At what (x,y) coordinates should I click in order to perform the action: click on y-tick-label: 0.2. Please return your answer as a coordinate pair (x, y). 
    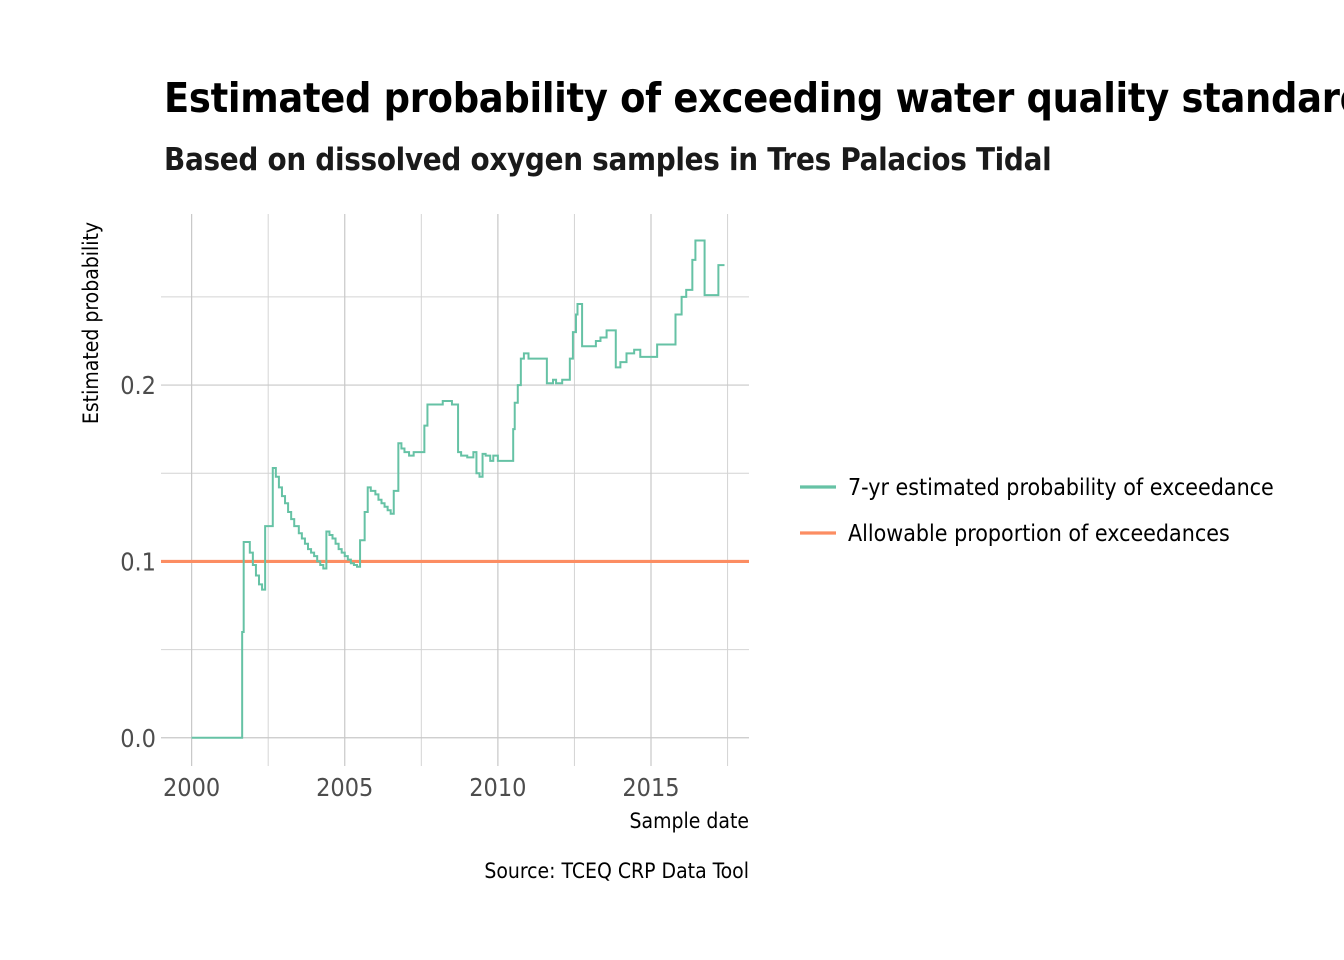
    Looking at the image, I should click on (138, 385).